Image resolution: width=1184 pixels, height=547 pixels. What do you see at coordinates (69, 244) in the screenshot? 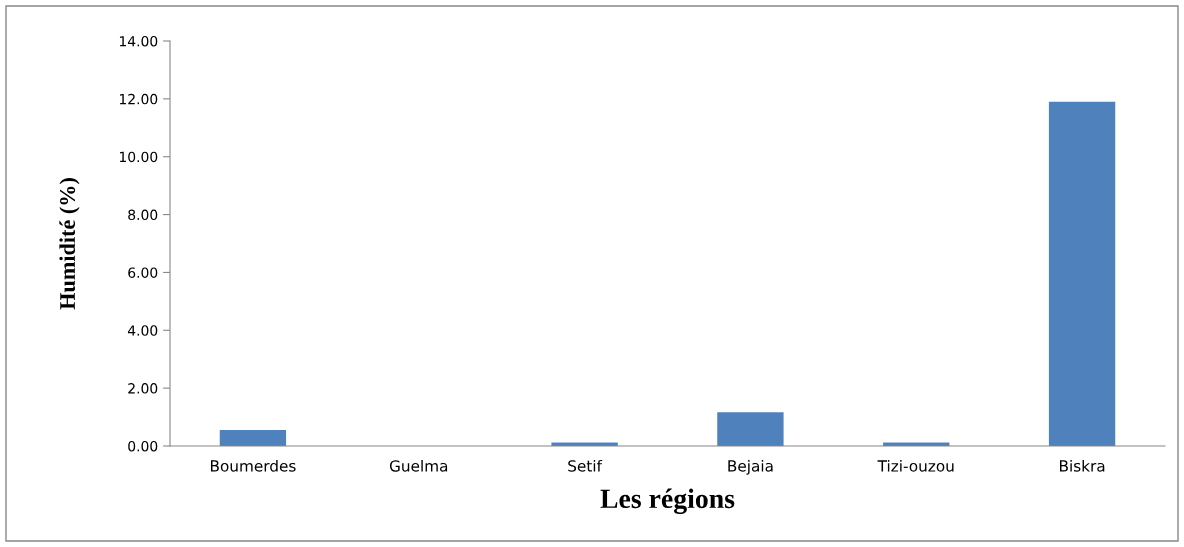
I see `y-axis-title: Humidité (%)` at bounding box center [69, 244].